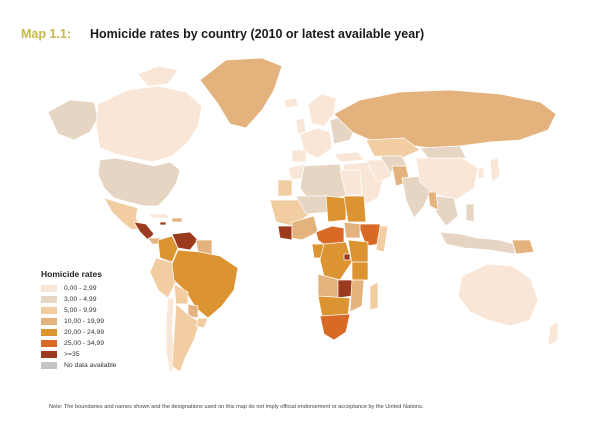 Image resolution: width=590 pixels, height=443 pixels. I want to click on region-new-zealand, so click(553, 334).